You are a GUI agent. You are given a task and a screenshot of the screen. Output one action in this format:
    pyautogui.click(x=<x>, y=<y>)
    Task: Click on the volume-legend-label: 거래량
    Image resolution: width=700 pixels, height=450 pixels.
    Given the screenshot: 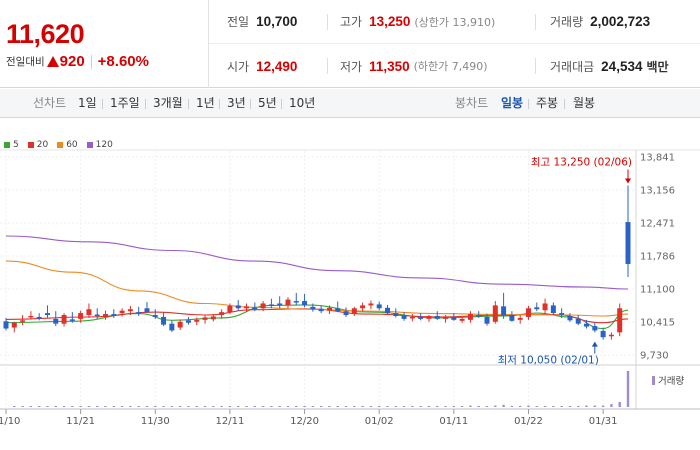 What is the action you would take?
    pyautogui.click(x=671, y=381)
    